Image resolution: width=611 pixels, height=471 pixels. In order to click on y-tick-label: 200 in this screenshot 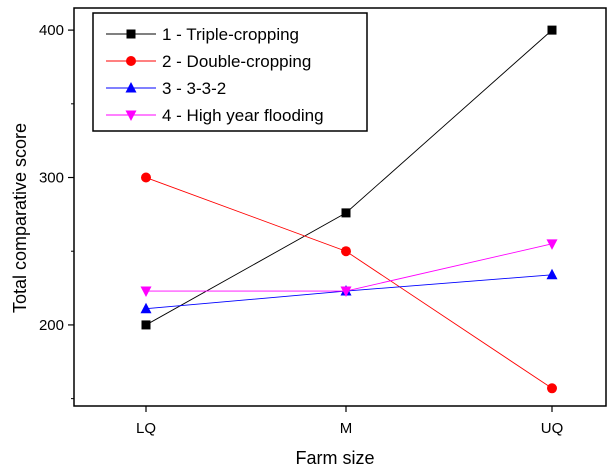, I will do `click(51, 325)`.